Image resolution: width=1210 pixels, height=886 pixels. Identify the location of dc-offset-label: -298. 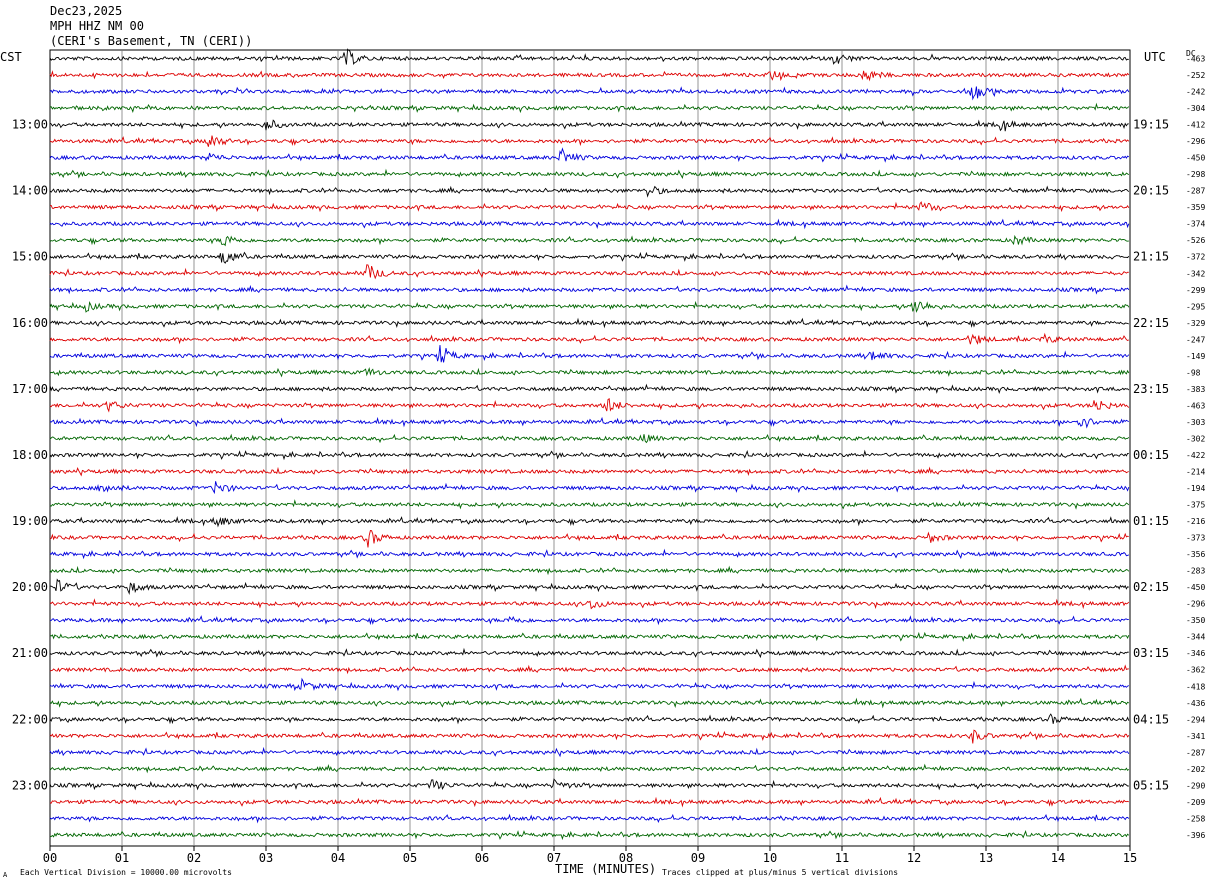
(1195, 174).